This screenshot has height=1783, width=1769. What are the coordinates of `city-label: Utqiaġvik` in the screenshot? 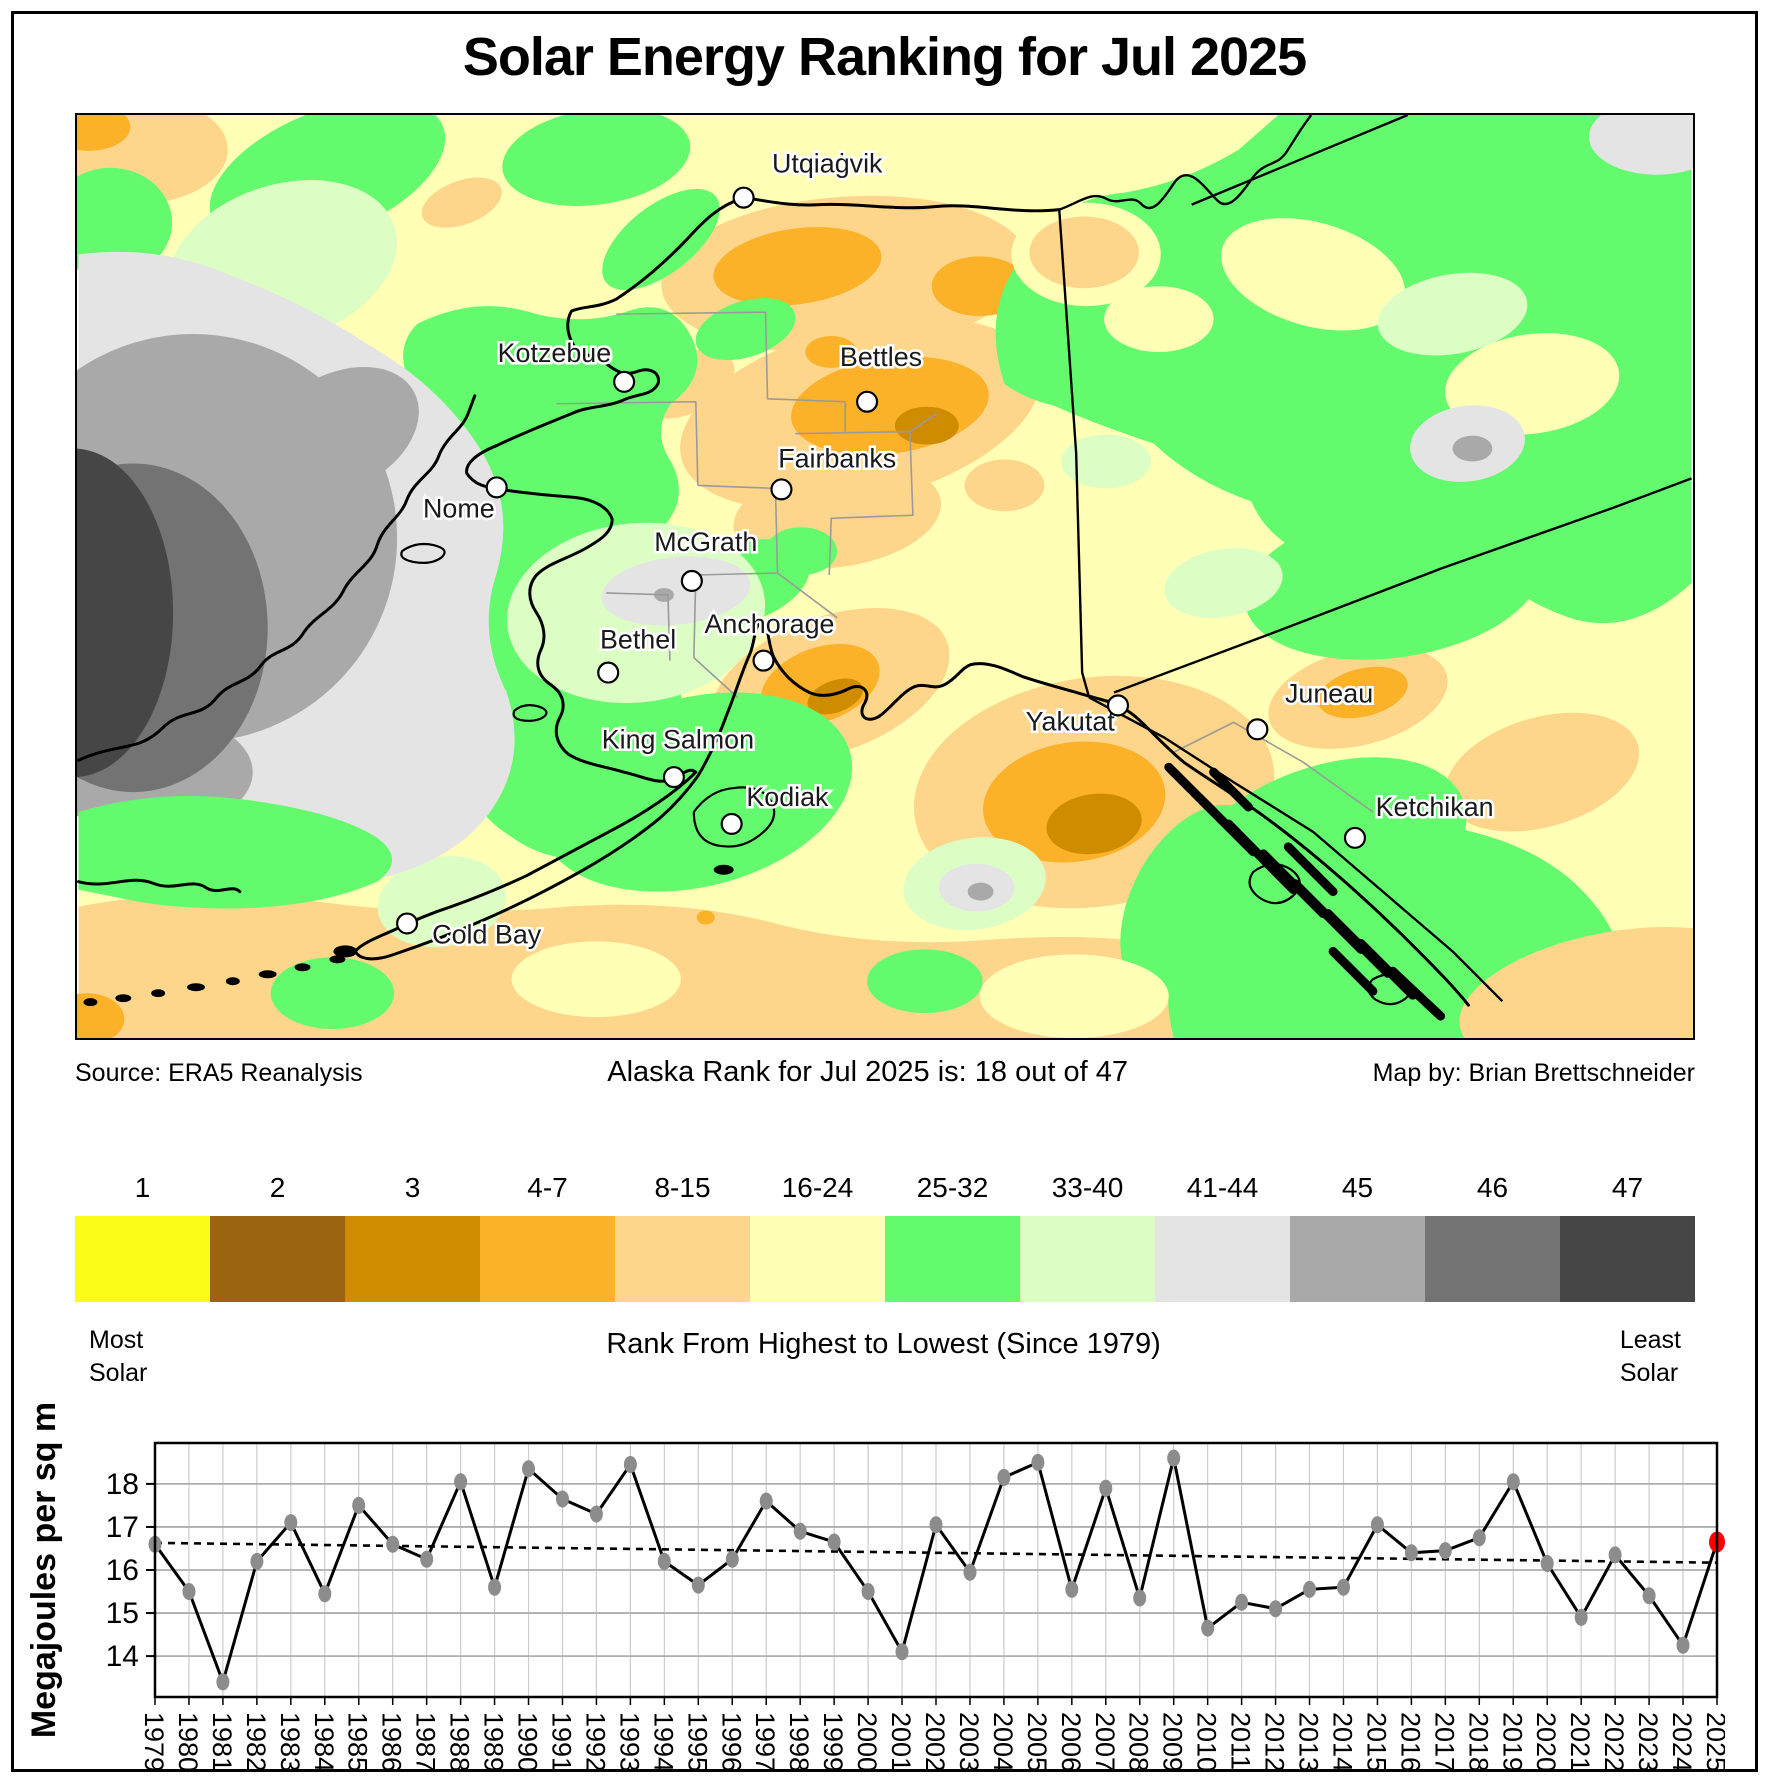 It's located at (827, 164).